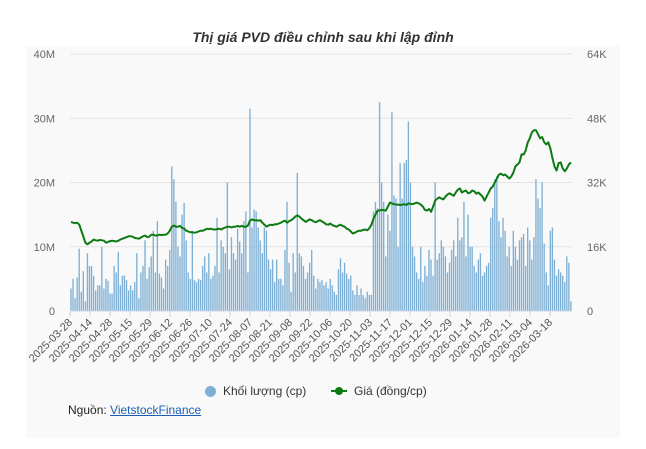 This screenshot has height=449, width=646. I want to click on source-link: VietstockFinance, so click(156, 410).